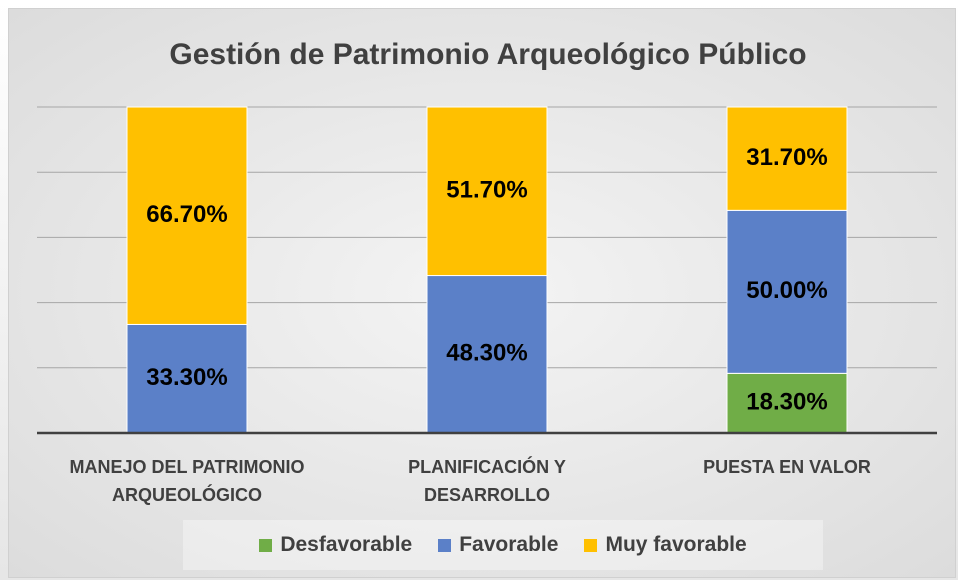 This screenshot has height=580, width=958. Describe the element at coordinates (487, 481) in the screenshot. I see `x-tick-label: PLANIFICACIÓN Y DESARROLLO` at that location.